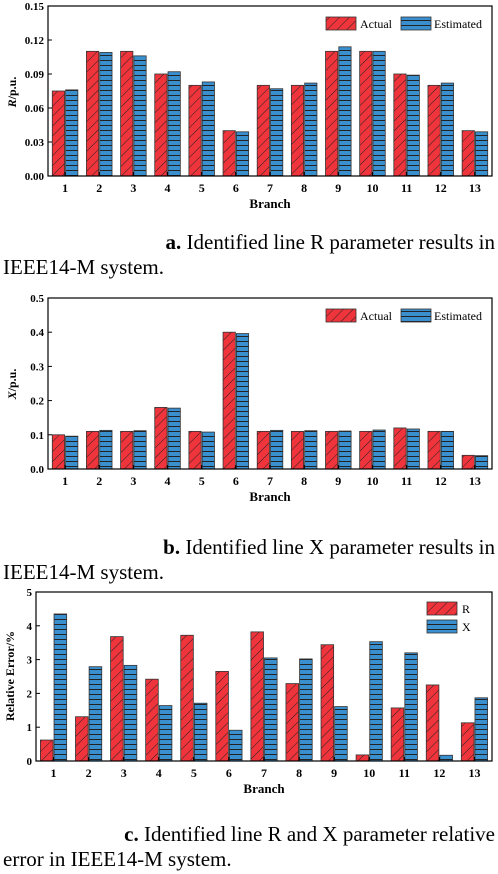 The height and width of the screenshot is (874, 498). I want to click on y-tick-label-0.06: 0.06, so click(35, 109).